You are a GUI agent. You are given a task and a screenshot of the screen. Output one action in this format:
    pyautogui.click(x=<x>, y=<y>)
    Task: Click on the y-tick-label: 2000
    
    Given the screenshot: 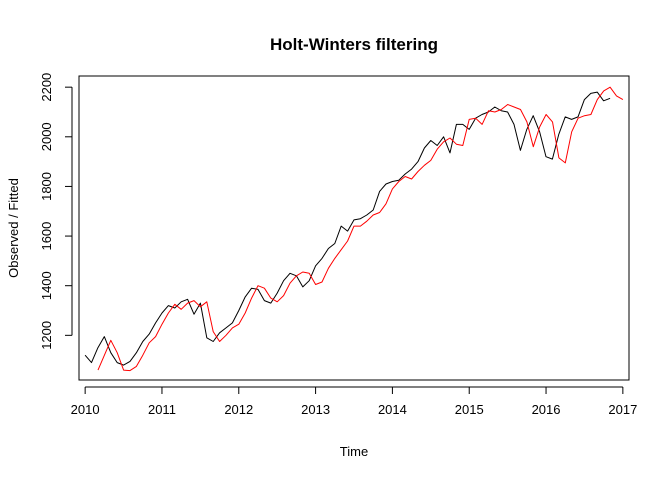 What is the action you would take?
    pyautogui.click(x=46, y=136)
    